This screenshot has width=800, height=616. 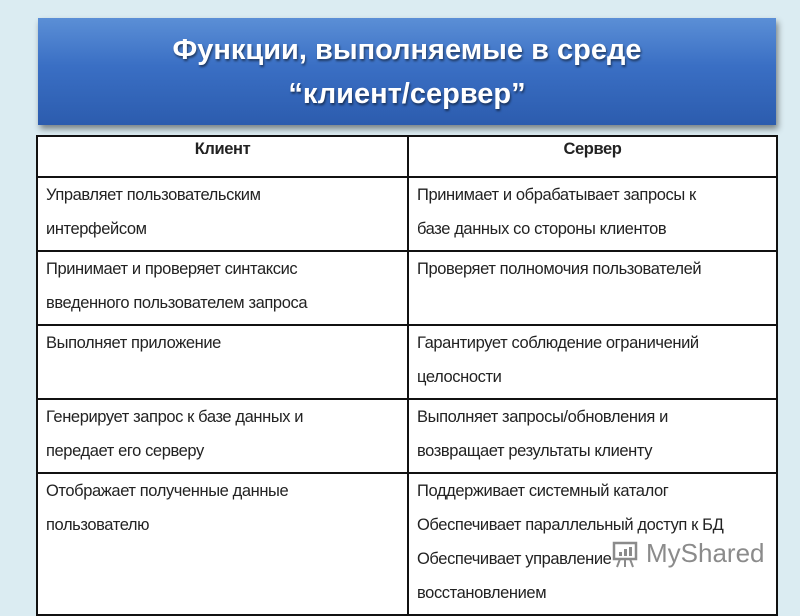 I want to click on client-cell: Управляет пользовательским интерфейсом, so click(x=222, y=214).